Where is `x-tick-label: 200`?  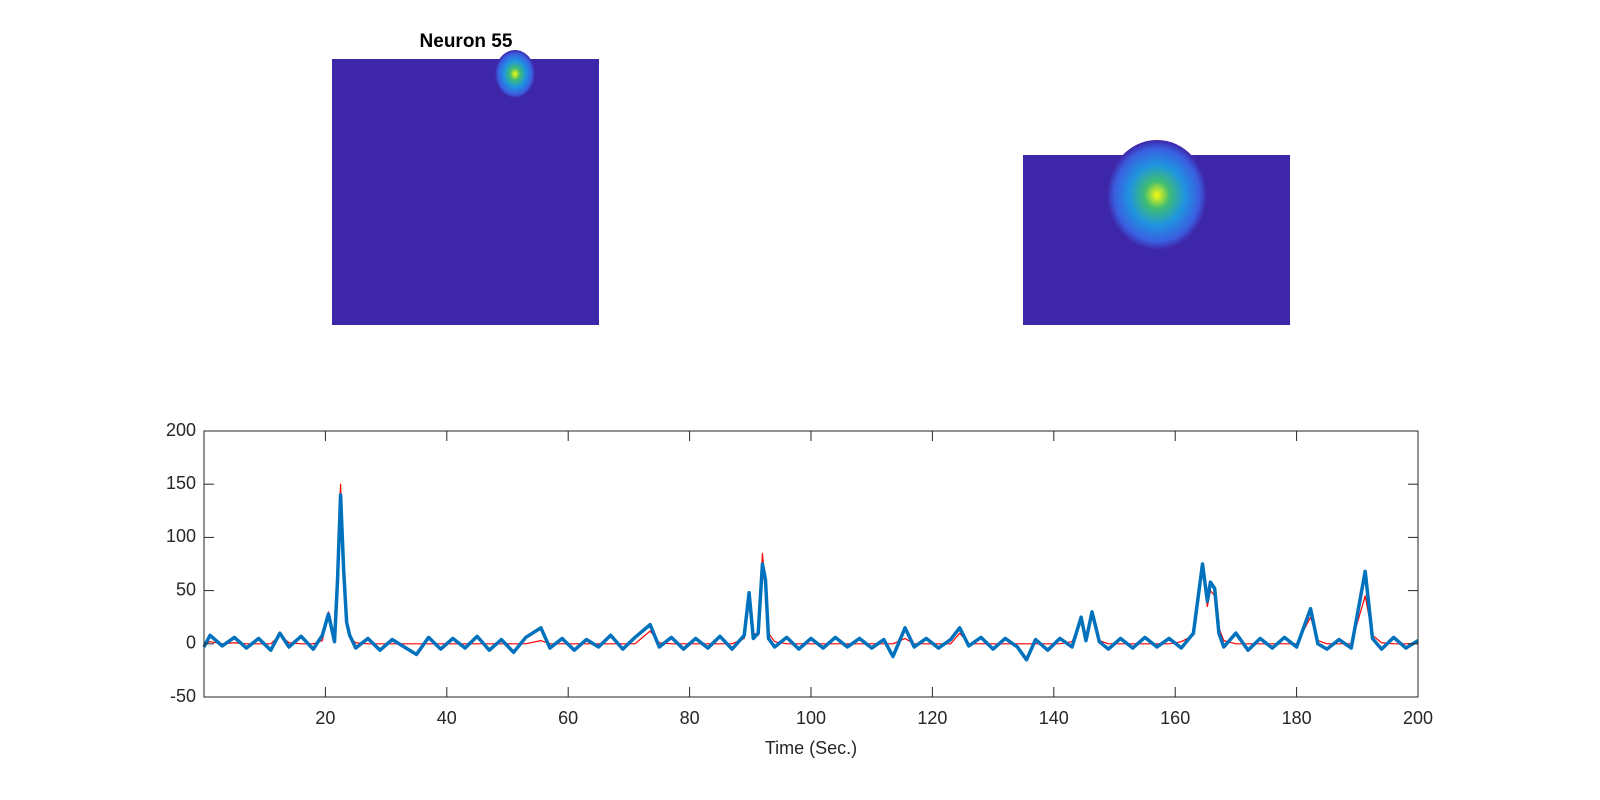
x-tick-label: 200 is located at coordinates (1418, 718).